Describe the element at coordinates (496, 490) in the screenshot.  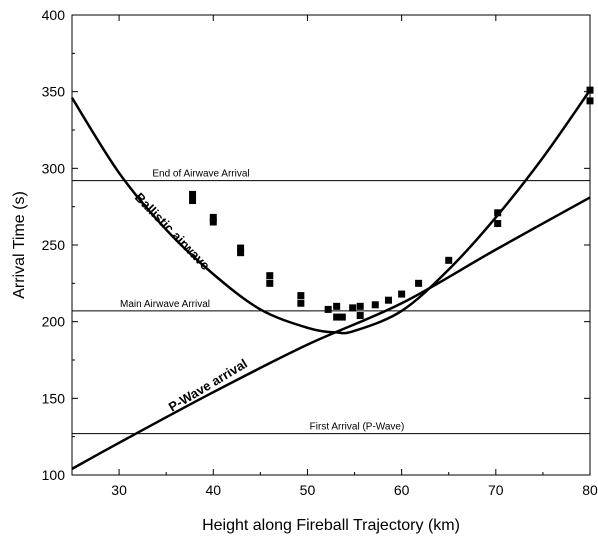
I see `x-tick-label: 70` at that location.